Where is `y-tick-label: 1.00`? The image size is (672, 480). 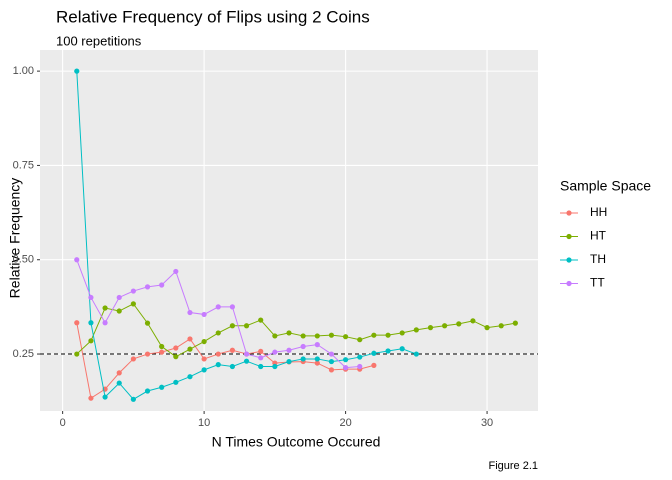 y-tick-label: 1.00 is located at coordinates (23, 71).